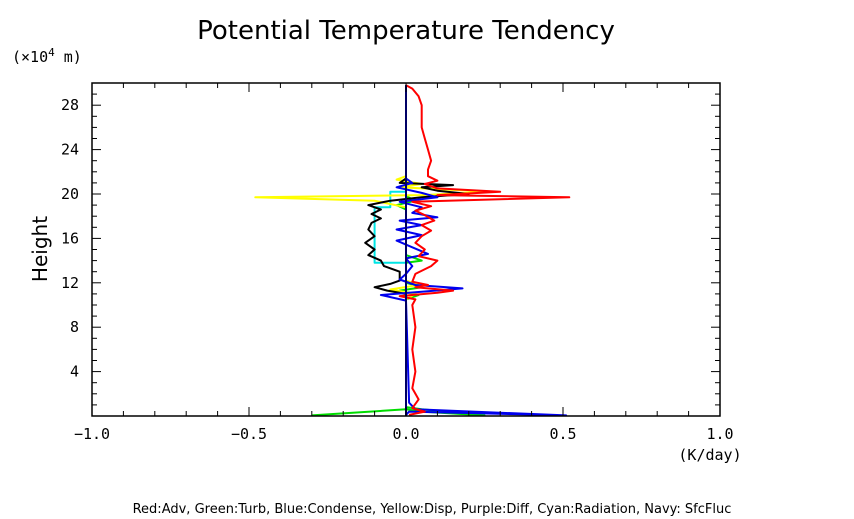 This screenshot has width=854, height=519. Describe the element at coordinates (40, 249) in the screenshot. I see `y-axis-label: Height` at that location.